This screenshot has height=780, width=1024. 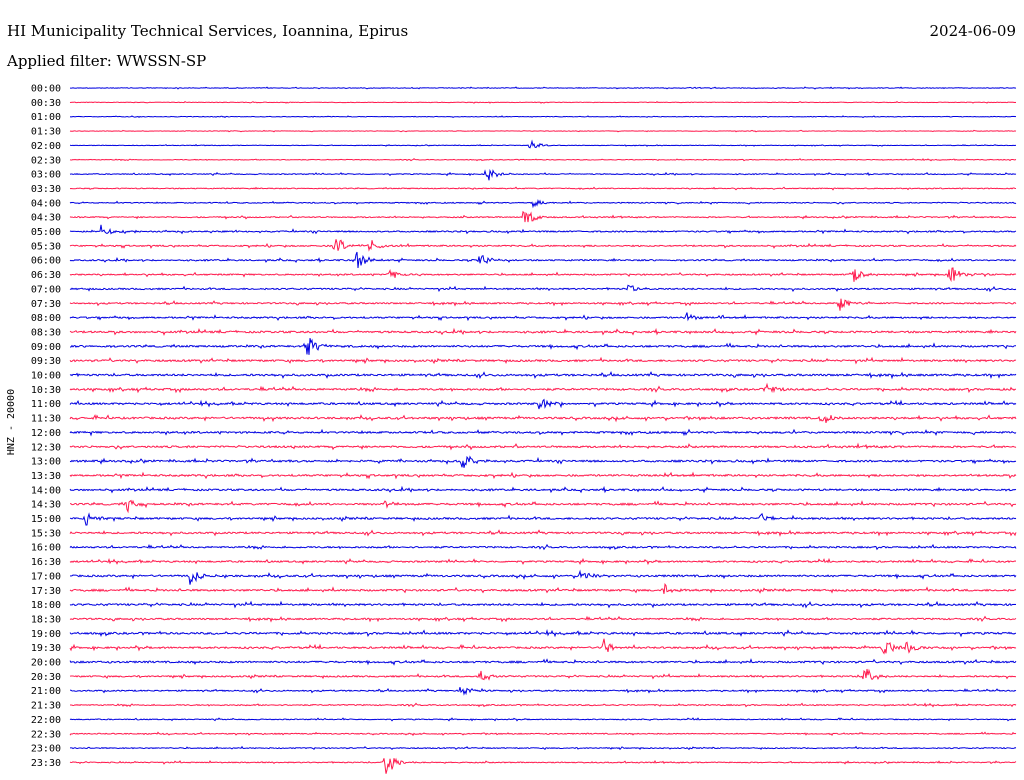 I want to click on row-time-label: 14:00, so click(x=46, y=490).